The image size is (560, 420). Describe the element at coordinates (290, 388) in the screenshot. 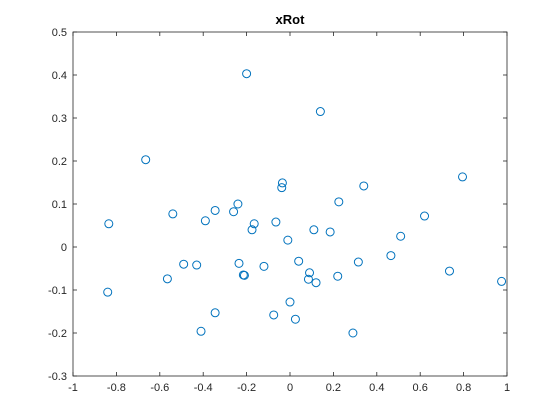

I see `x-tick-label: 0` at that location.